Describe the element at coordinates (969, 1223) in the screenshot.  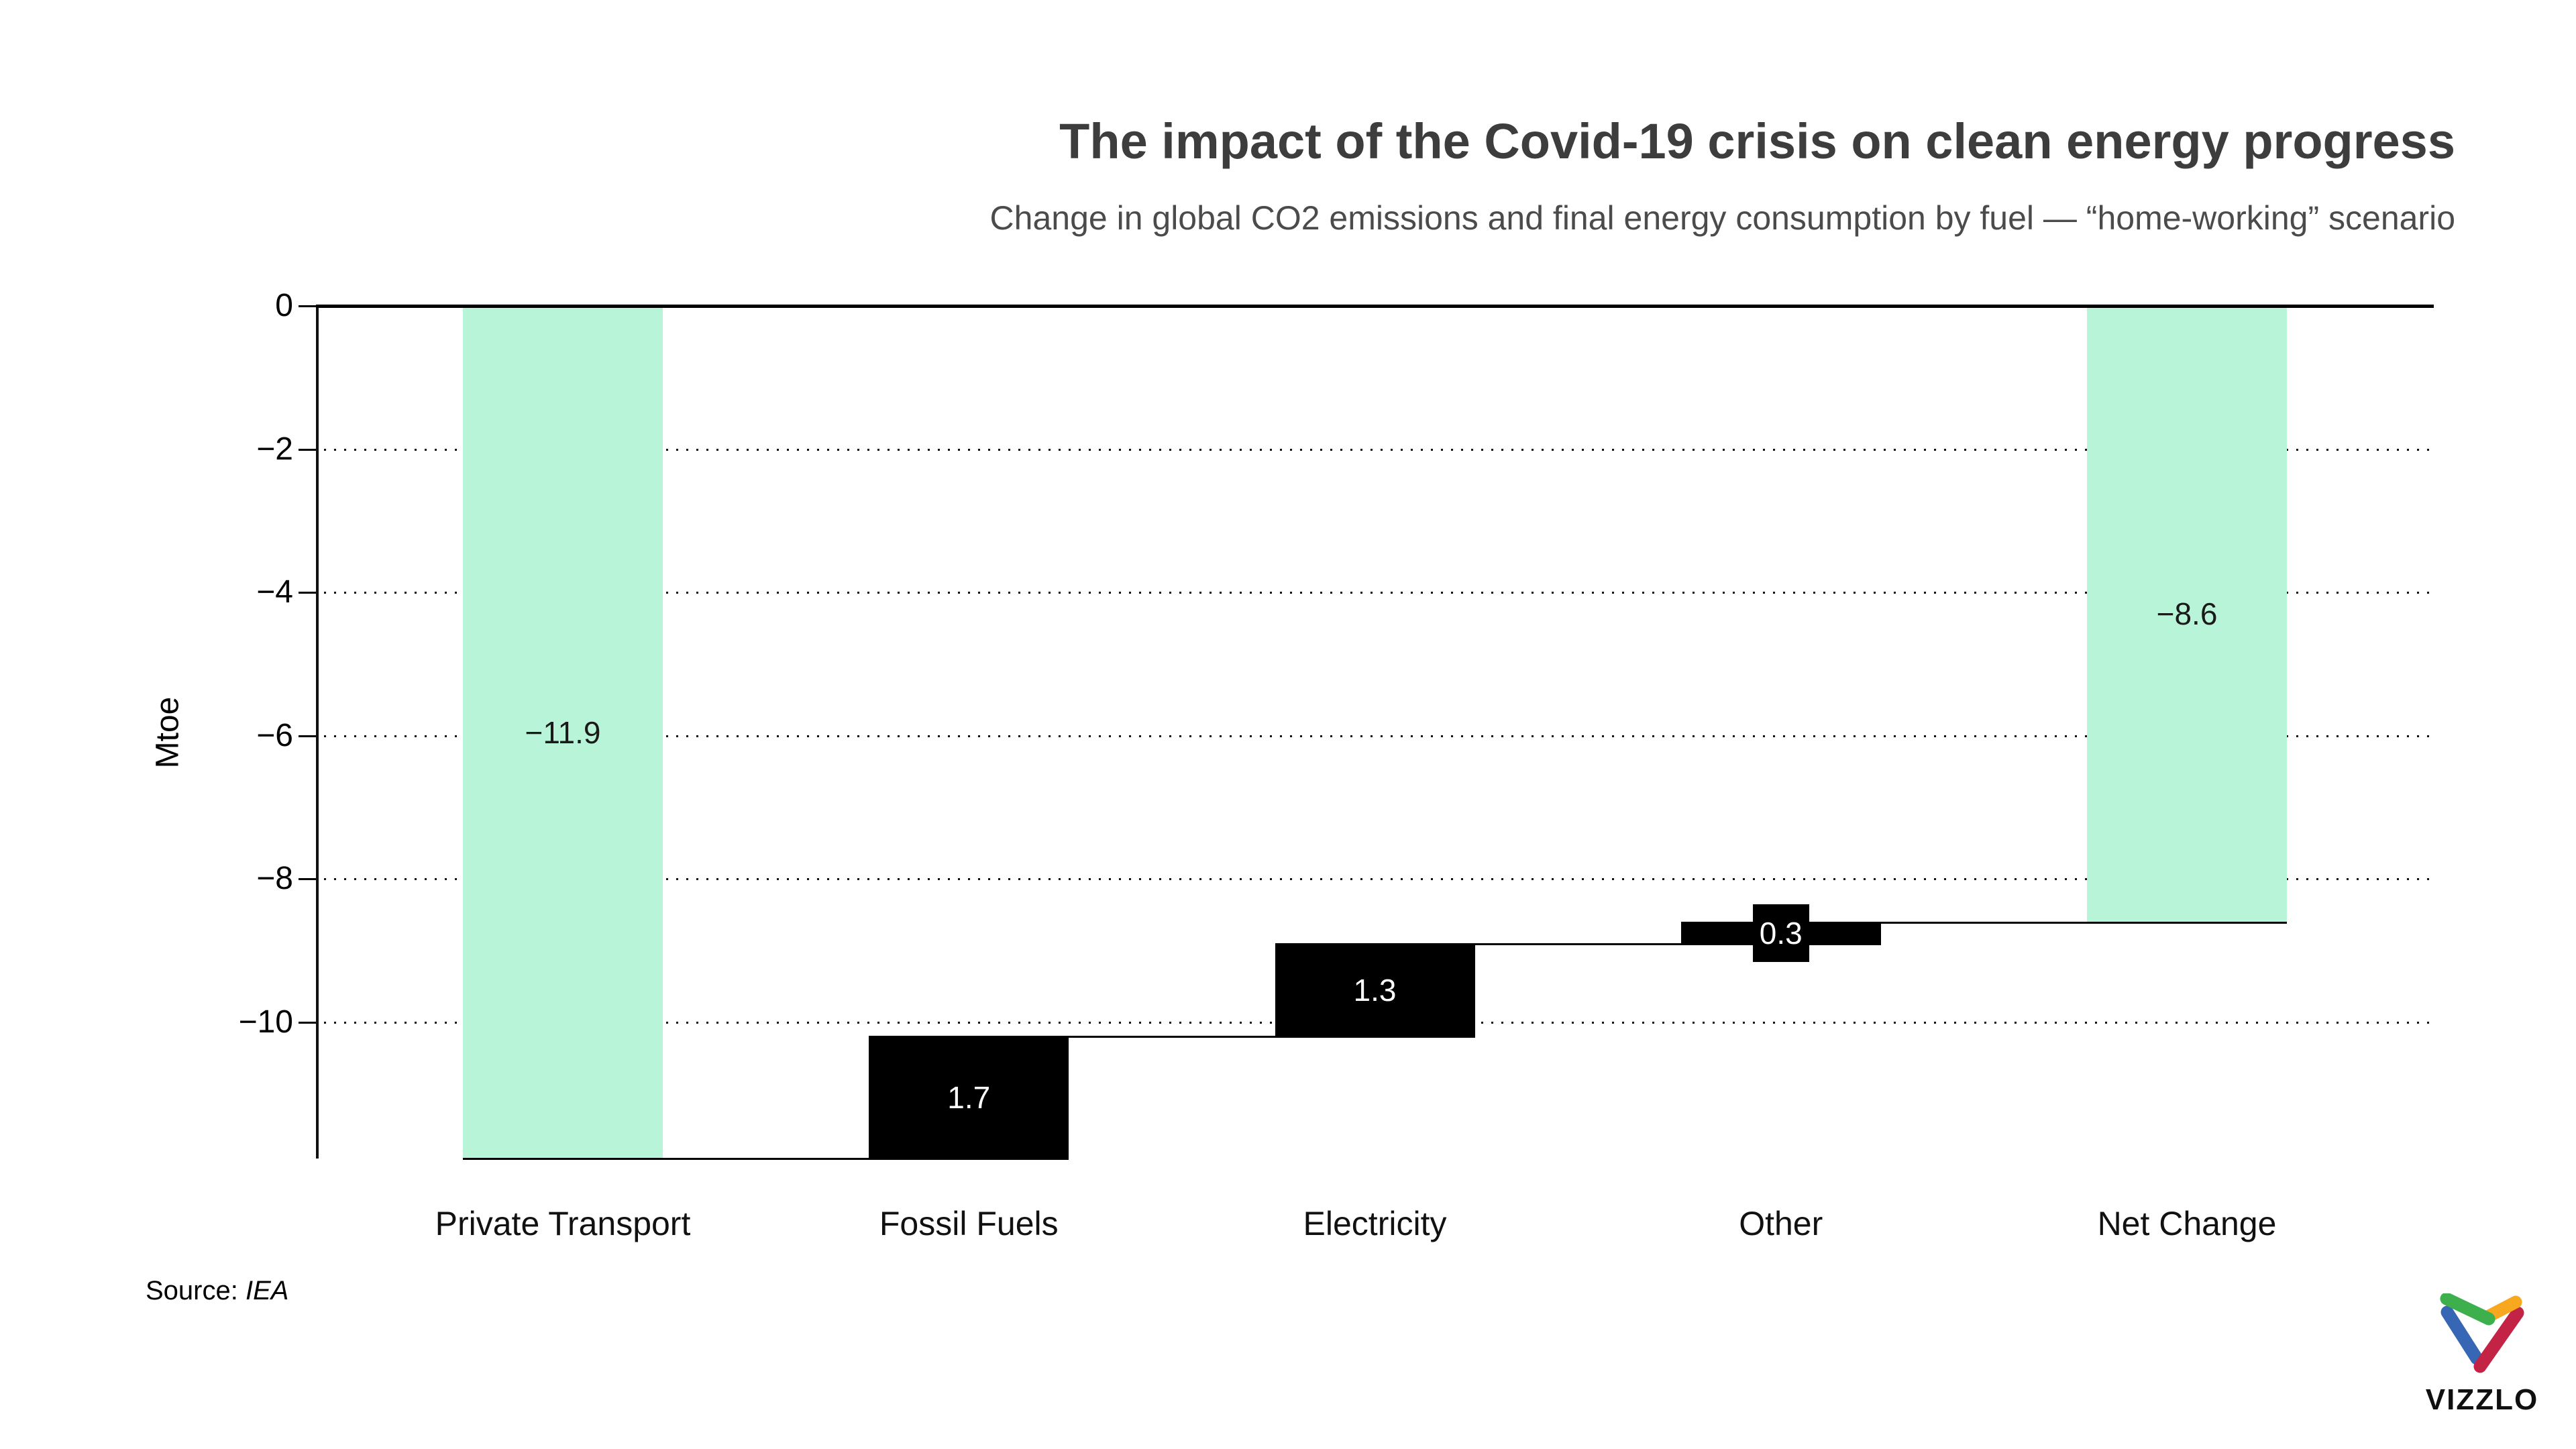
I see `category-label: Fossil Fuels` at that location.